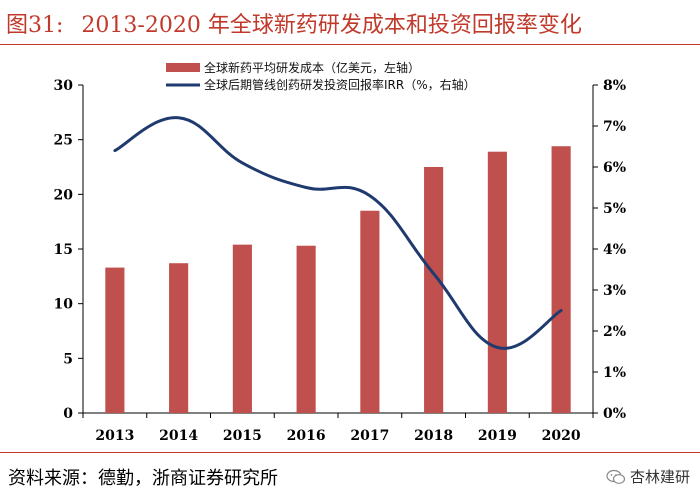 The image size is (700, 501). Describe the element at coordinates (114, 436) in the screenshot. I see `x-tick-label: 2013` at that location.